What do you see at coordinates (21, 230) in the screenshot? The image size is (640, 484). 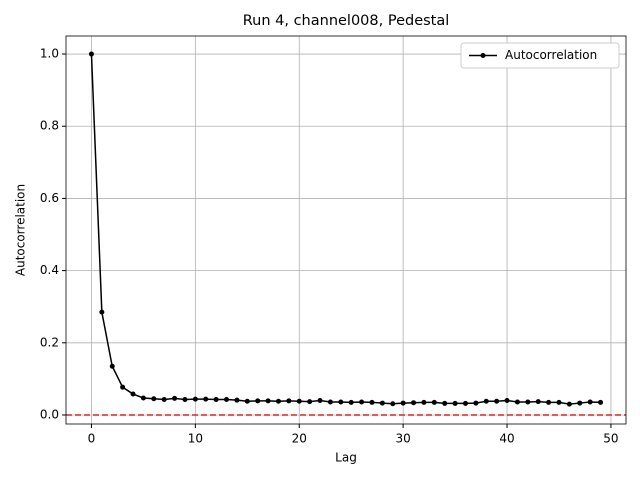 I see `y-axis-label: Autocorrelation` at bounding box center [21, 230].